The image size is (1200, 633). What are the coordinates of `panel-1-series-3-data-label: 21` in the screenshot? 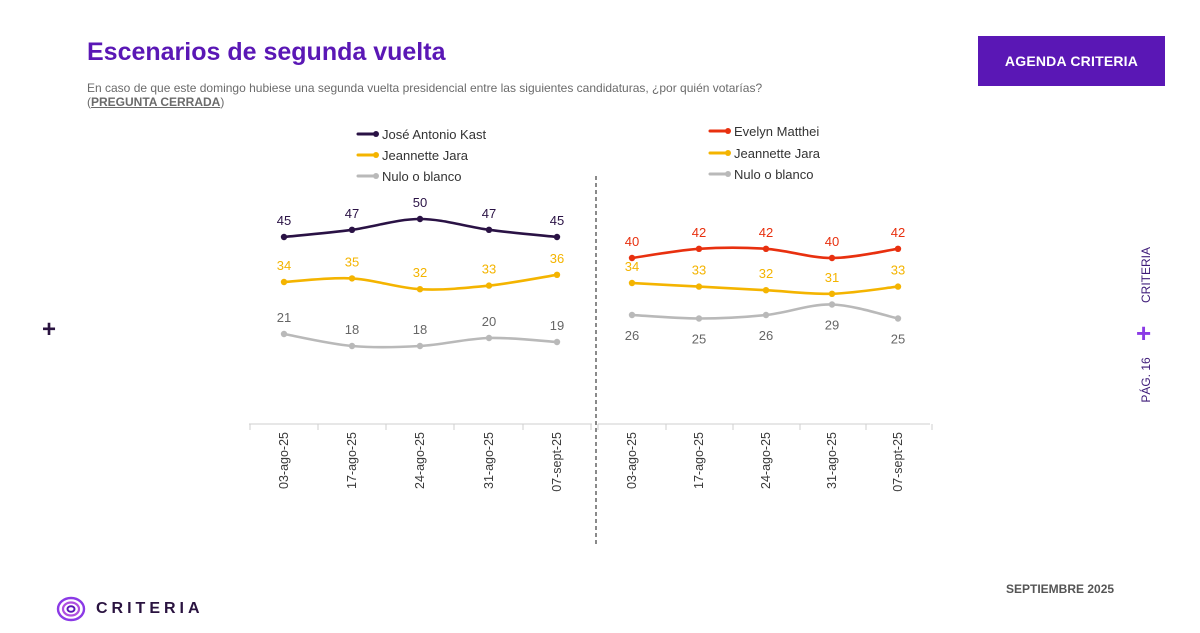 It's located at (284, 317).